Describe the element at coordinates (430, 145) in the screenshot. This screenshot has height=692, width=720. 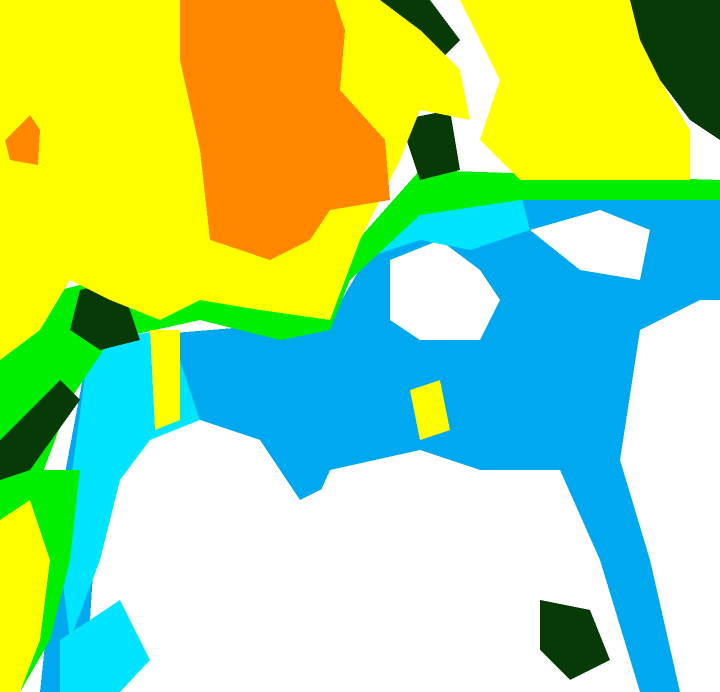
I see `region-darkgreen-mid` at that location.